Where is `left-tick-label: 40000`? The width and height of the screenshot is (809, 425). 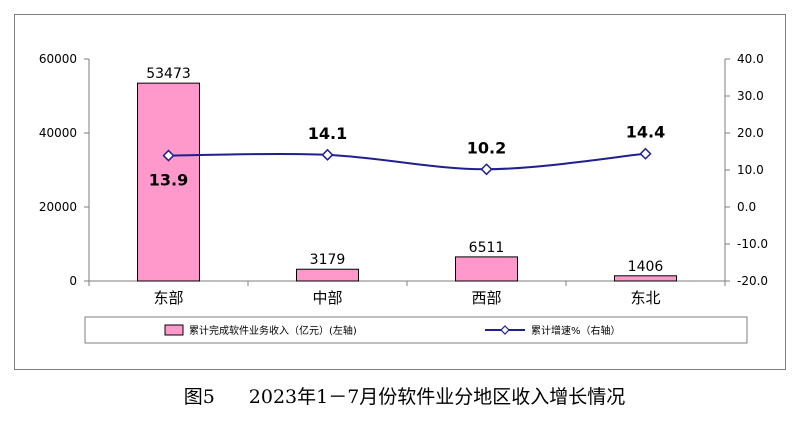
left-tick-label: 40000 is located at coordinates (58, 133).